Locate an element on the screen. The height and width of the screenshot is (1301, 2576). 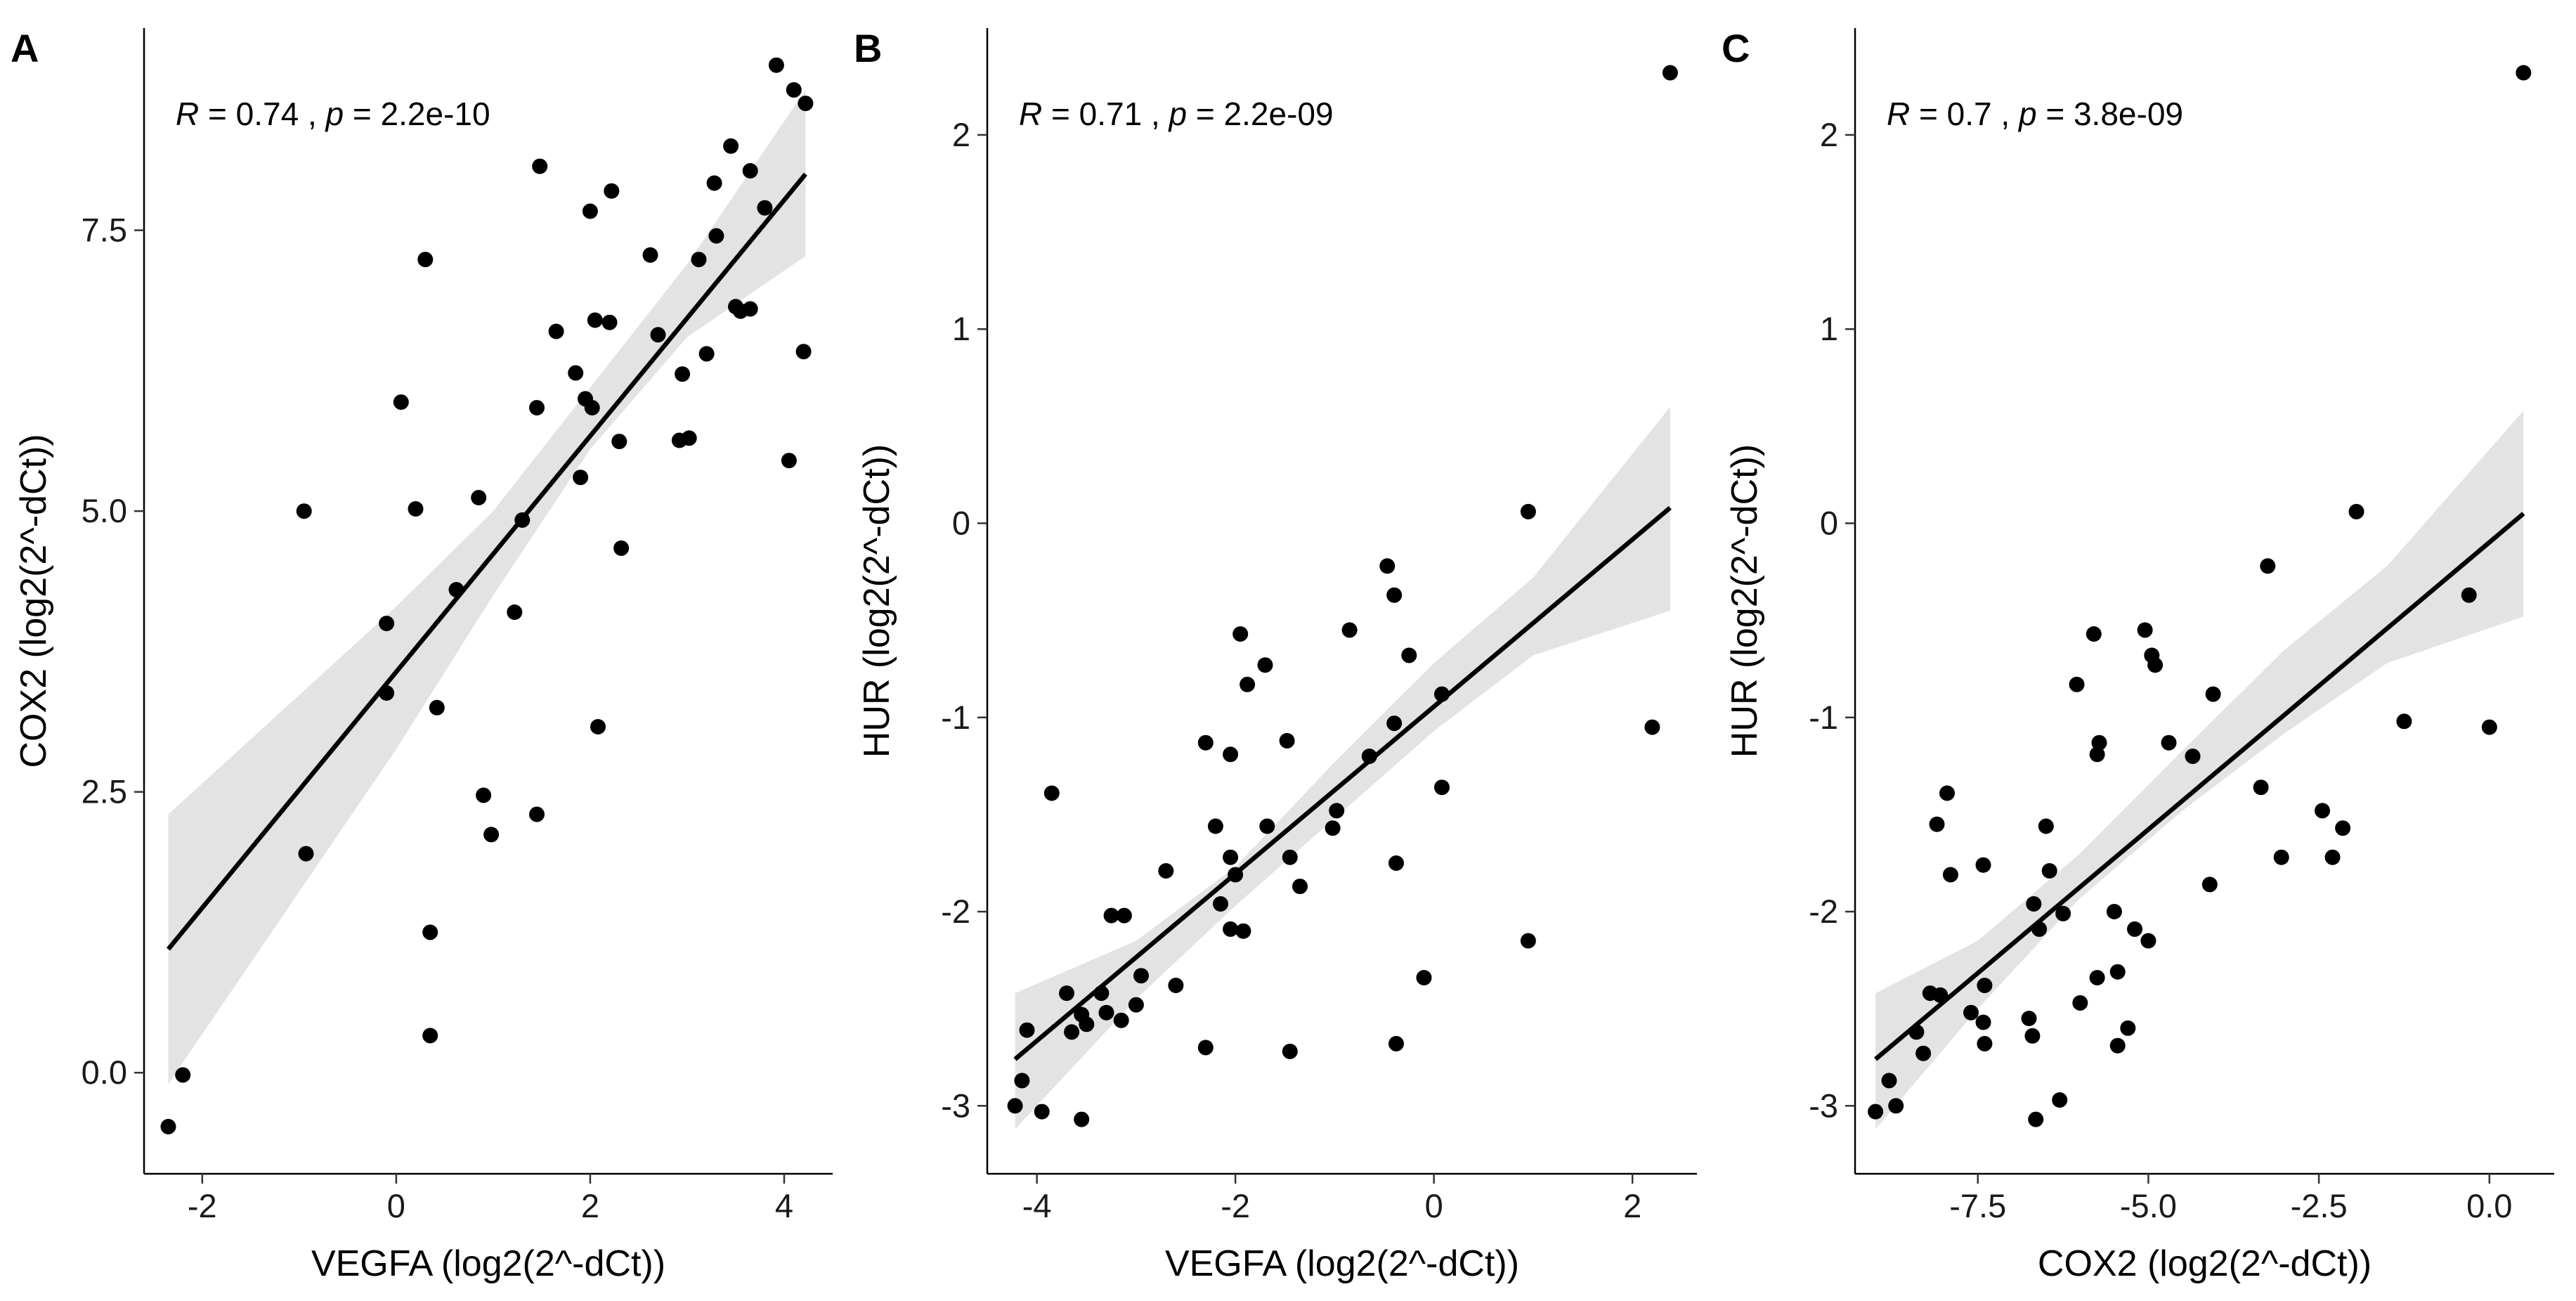
regression-line-b is located at coordinates (1342, 783).